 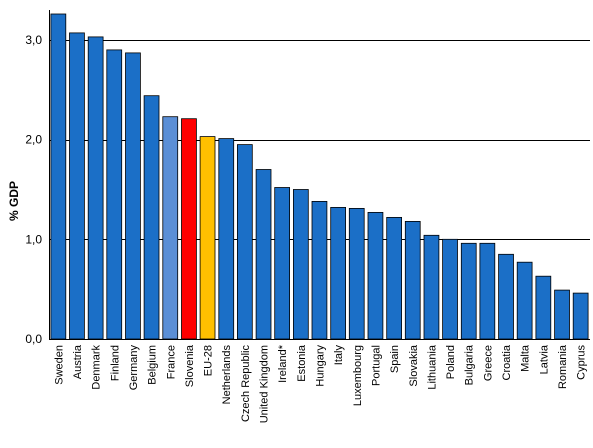 What do you see at coordinates (580, 316) in the screenshot?
I see `bar-cyprus` at bounding box center [580, 316].